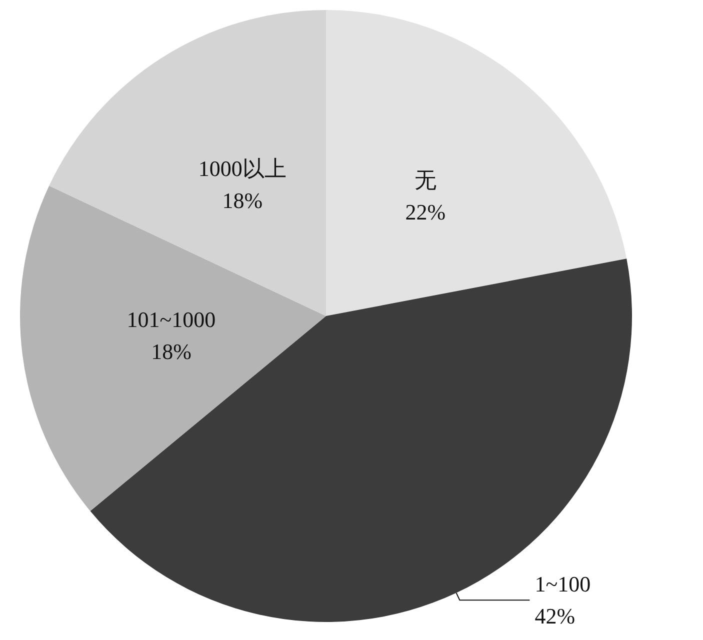 The height and width of the screenshot is (640, 703). I want to click on slice-label: 1~100, so click(562, 584).